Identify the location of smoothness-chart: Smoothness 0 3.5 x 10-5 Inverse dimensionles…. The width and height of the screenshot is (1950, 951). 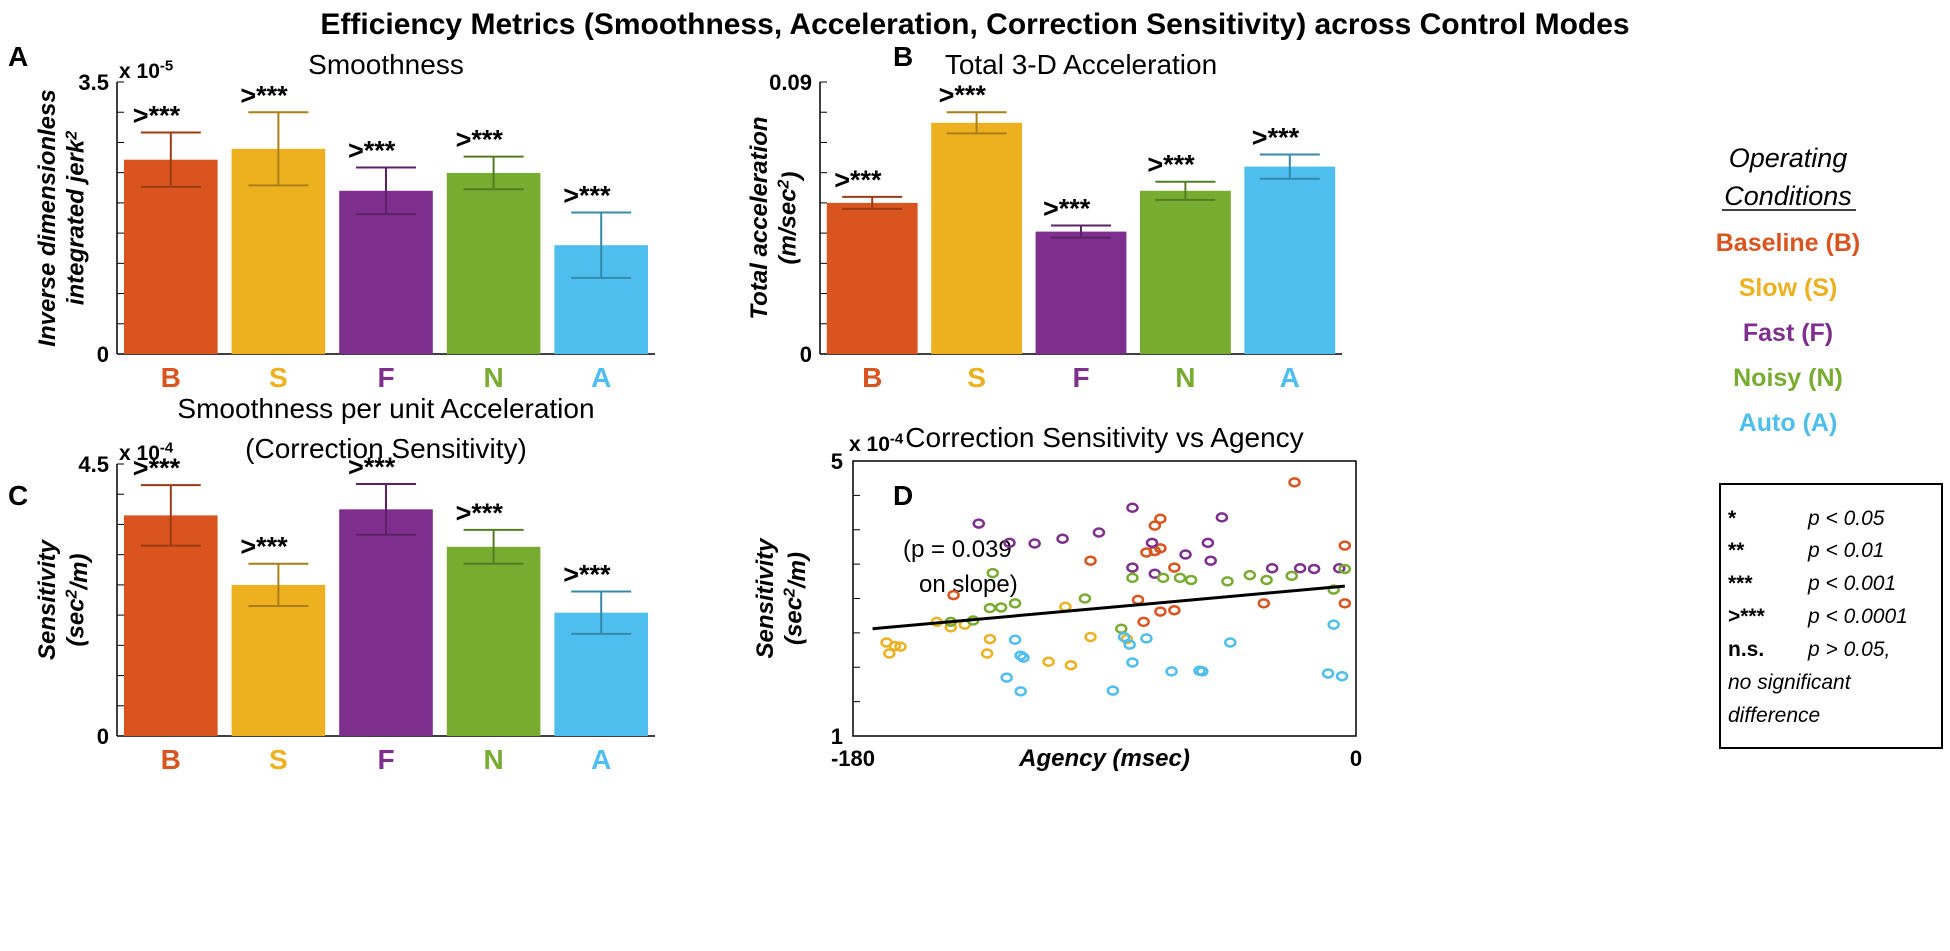
(344, 221).